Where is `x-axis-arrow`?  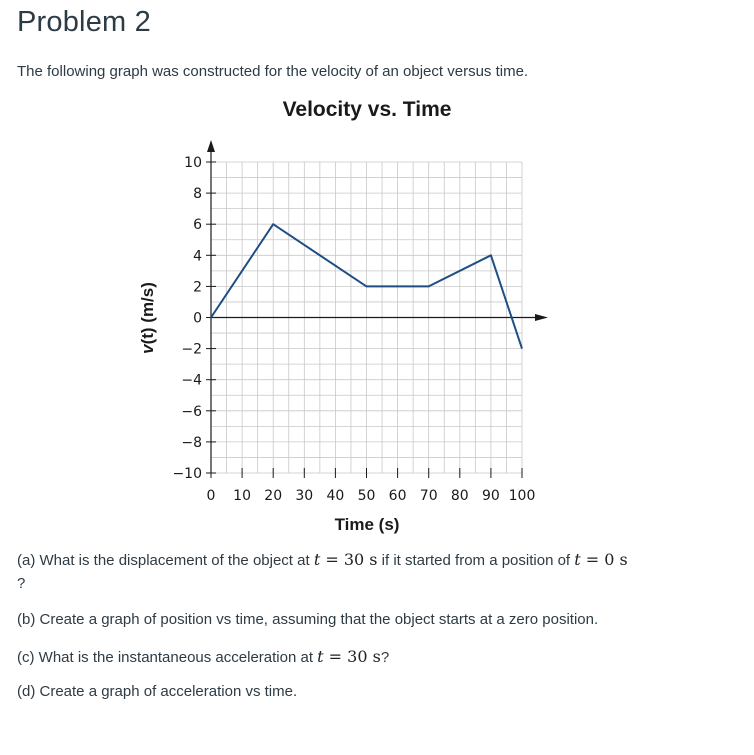
x-axis-arrow is located at coordinates (541, 317).